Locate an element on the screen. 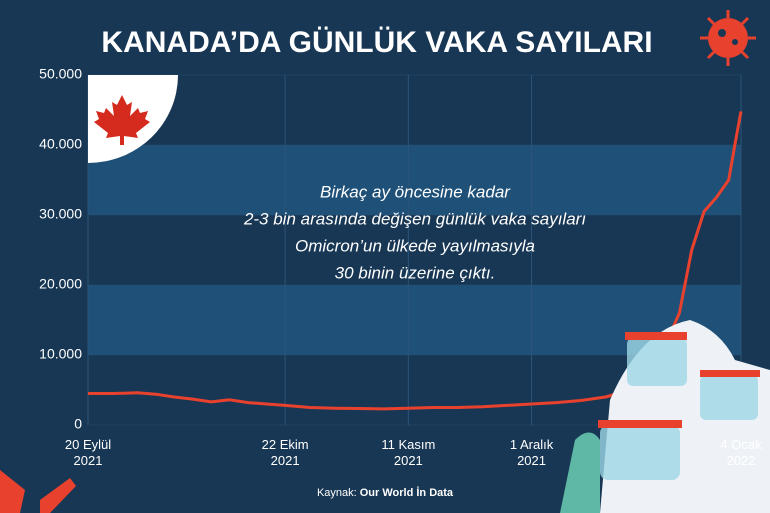  source-label: Kaynak: is located at coordinates (336, 493).